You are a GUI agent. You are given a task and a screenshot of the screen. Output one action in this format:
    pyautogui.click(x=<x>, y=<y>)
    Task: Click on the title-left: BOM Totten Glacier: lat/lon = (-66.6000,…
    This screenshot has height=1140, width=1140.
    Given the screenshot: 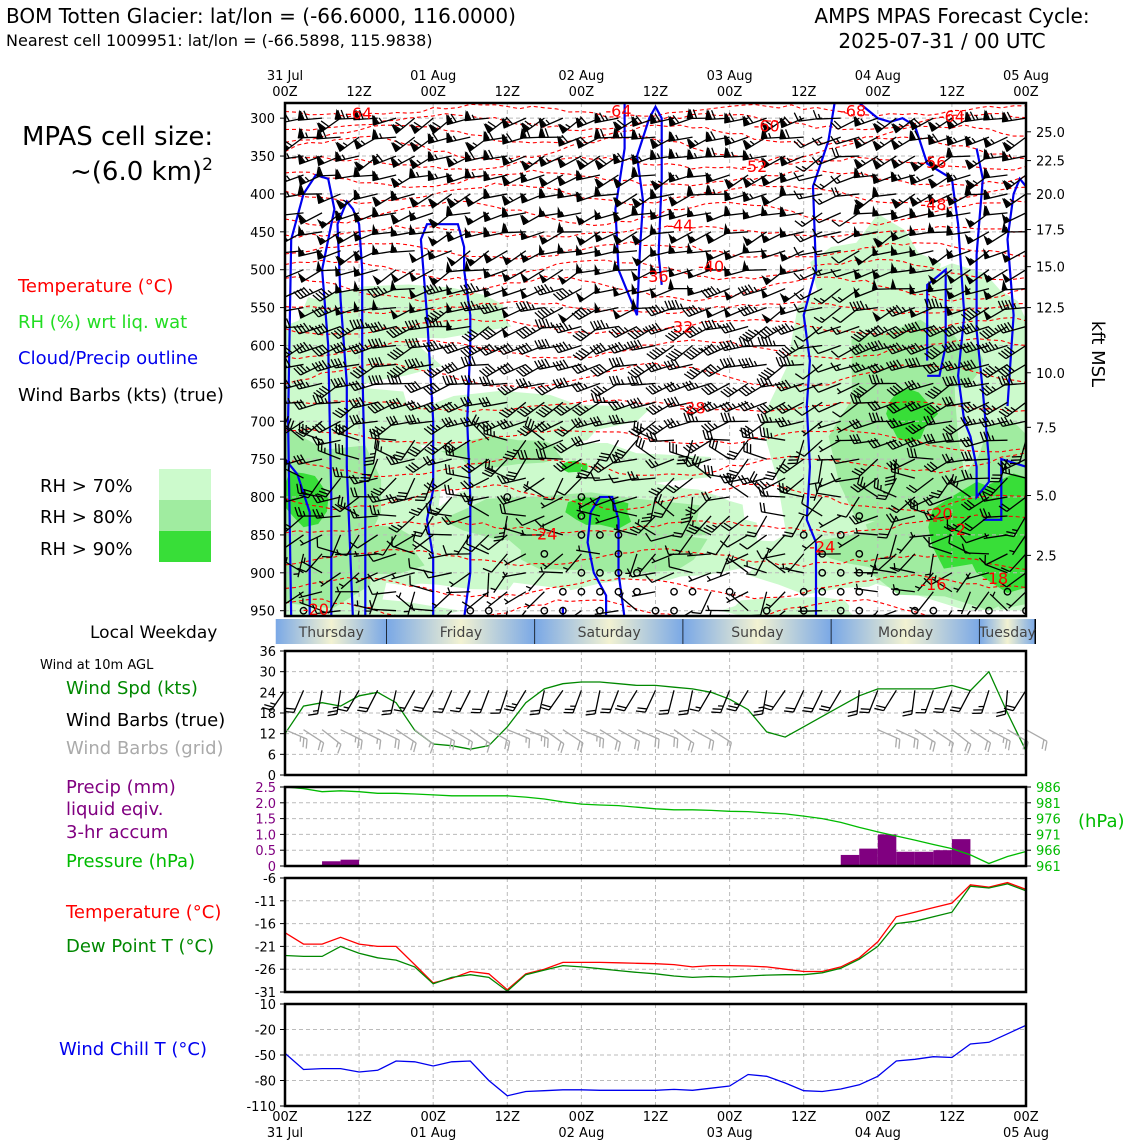 What is the action you would take?
    pyautogui.click(x=261, y=16)
    